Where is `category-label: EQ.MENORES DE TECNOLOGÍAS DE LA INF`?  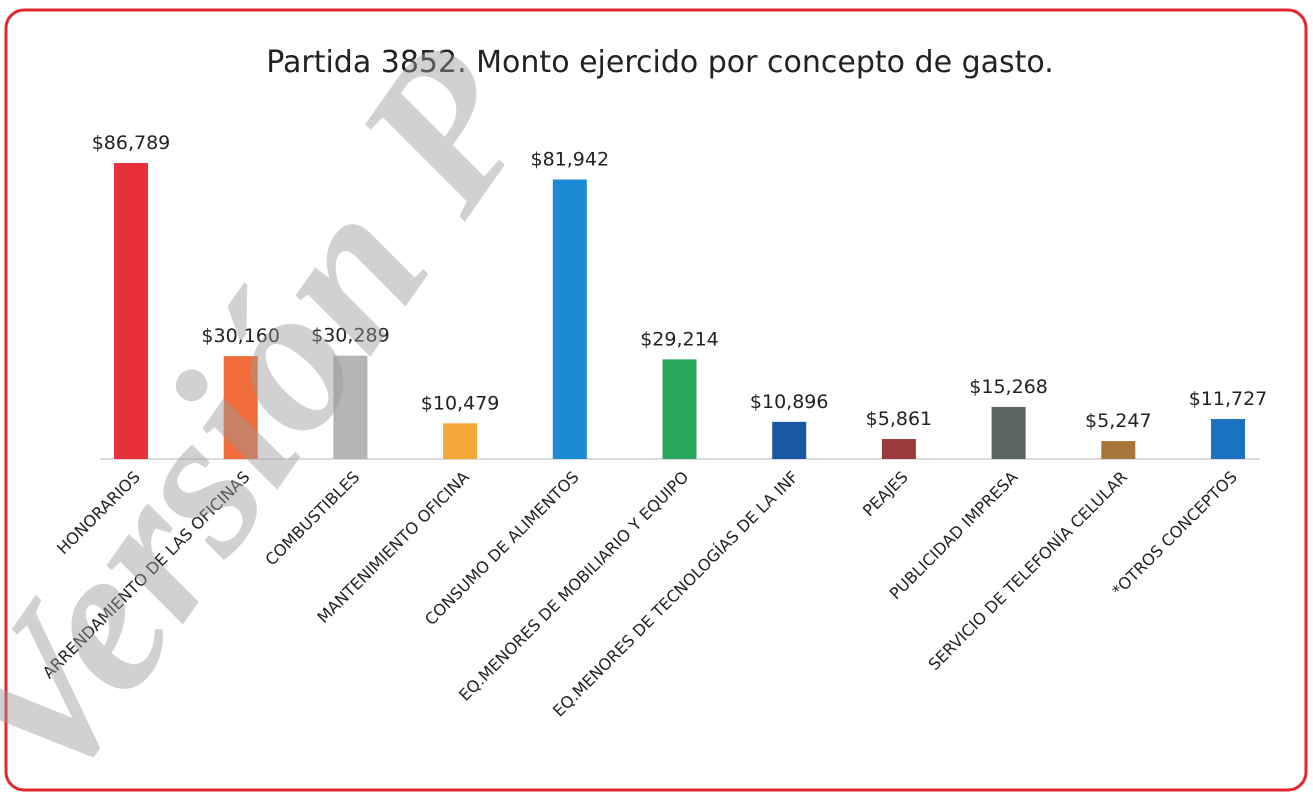
category-label: EQ.MENORES DE TECNOLOGÍAS DE LA INF is located at coordinates (675, 593).